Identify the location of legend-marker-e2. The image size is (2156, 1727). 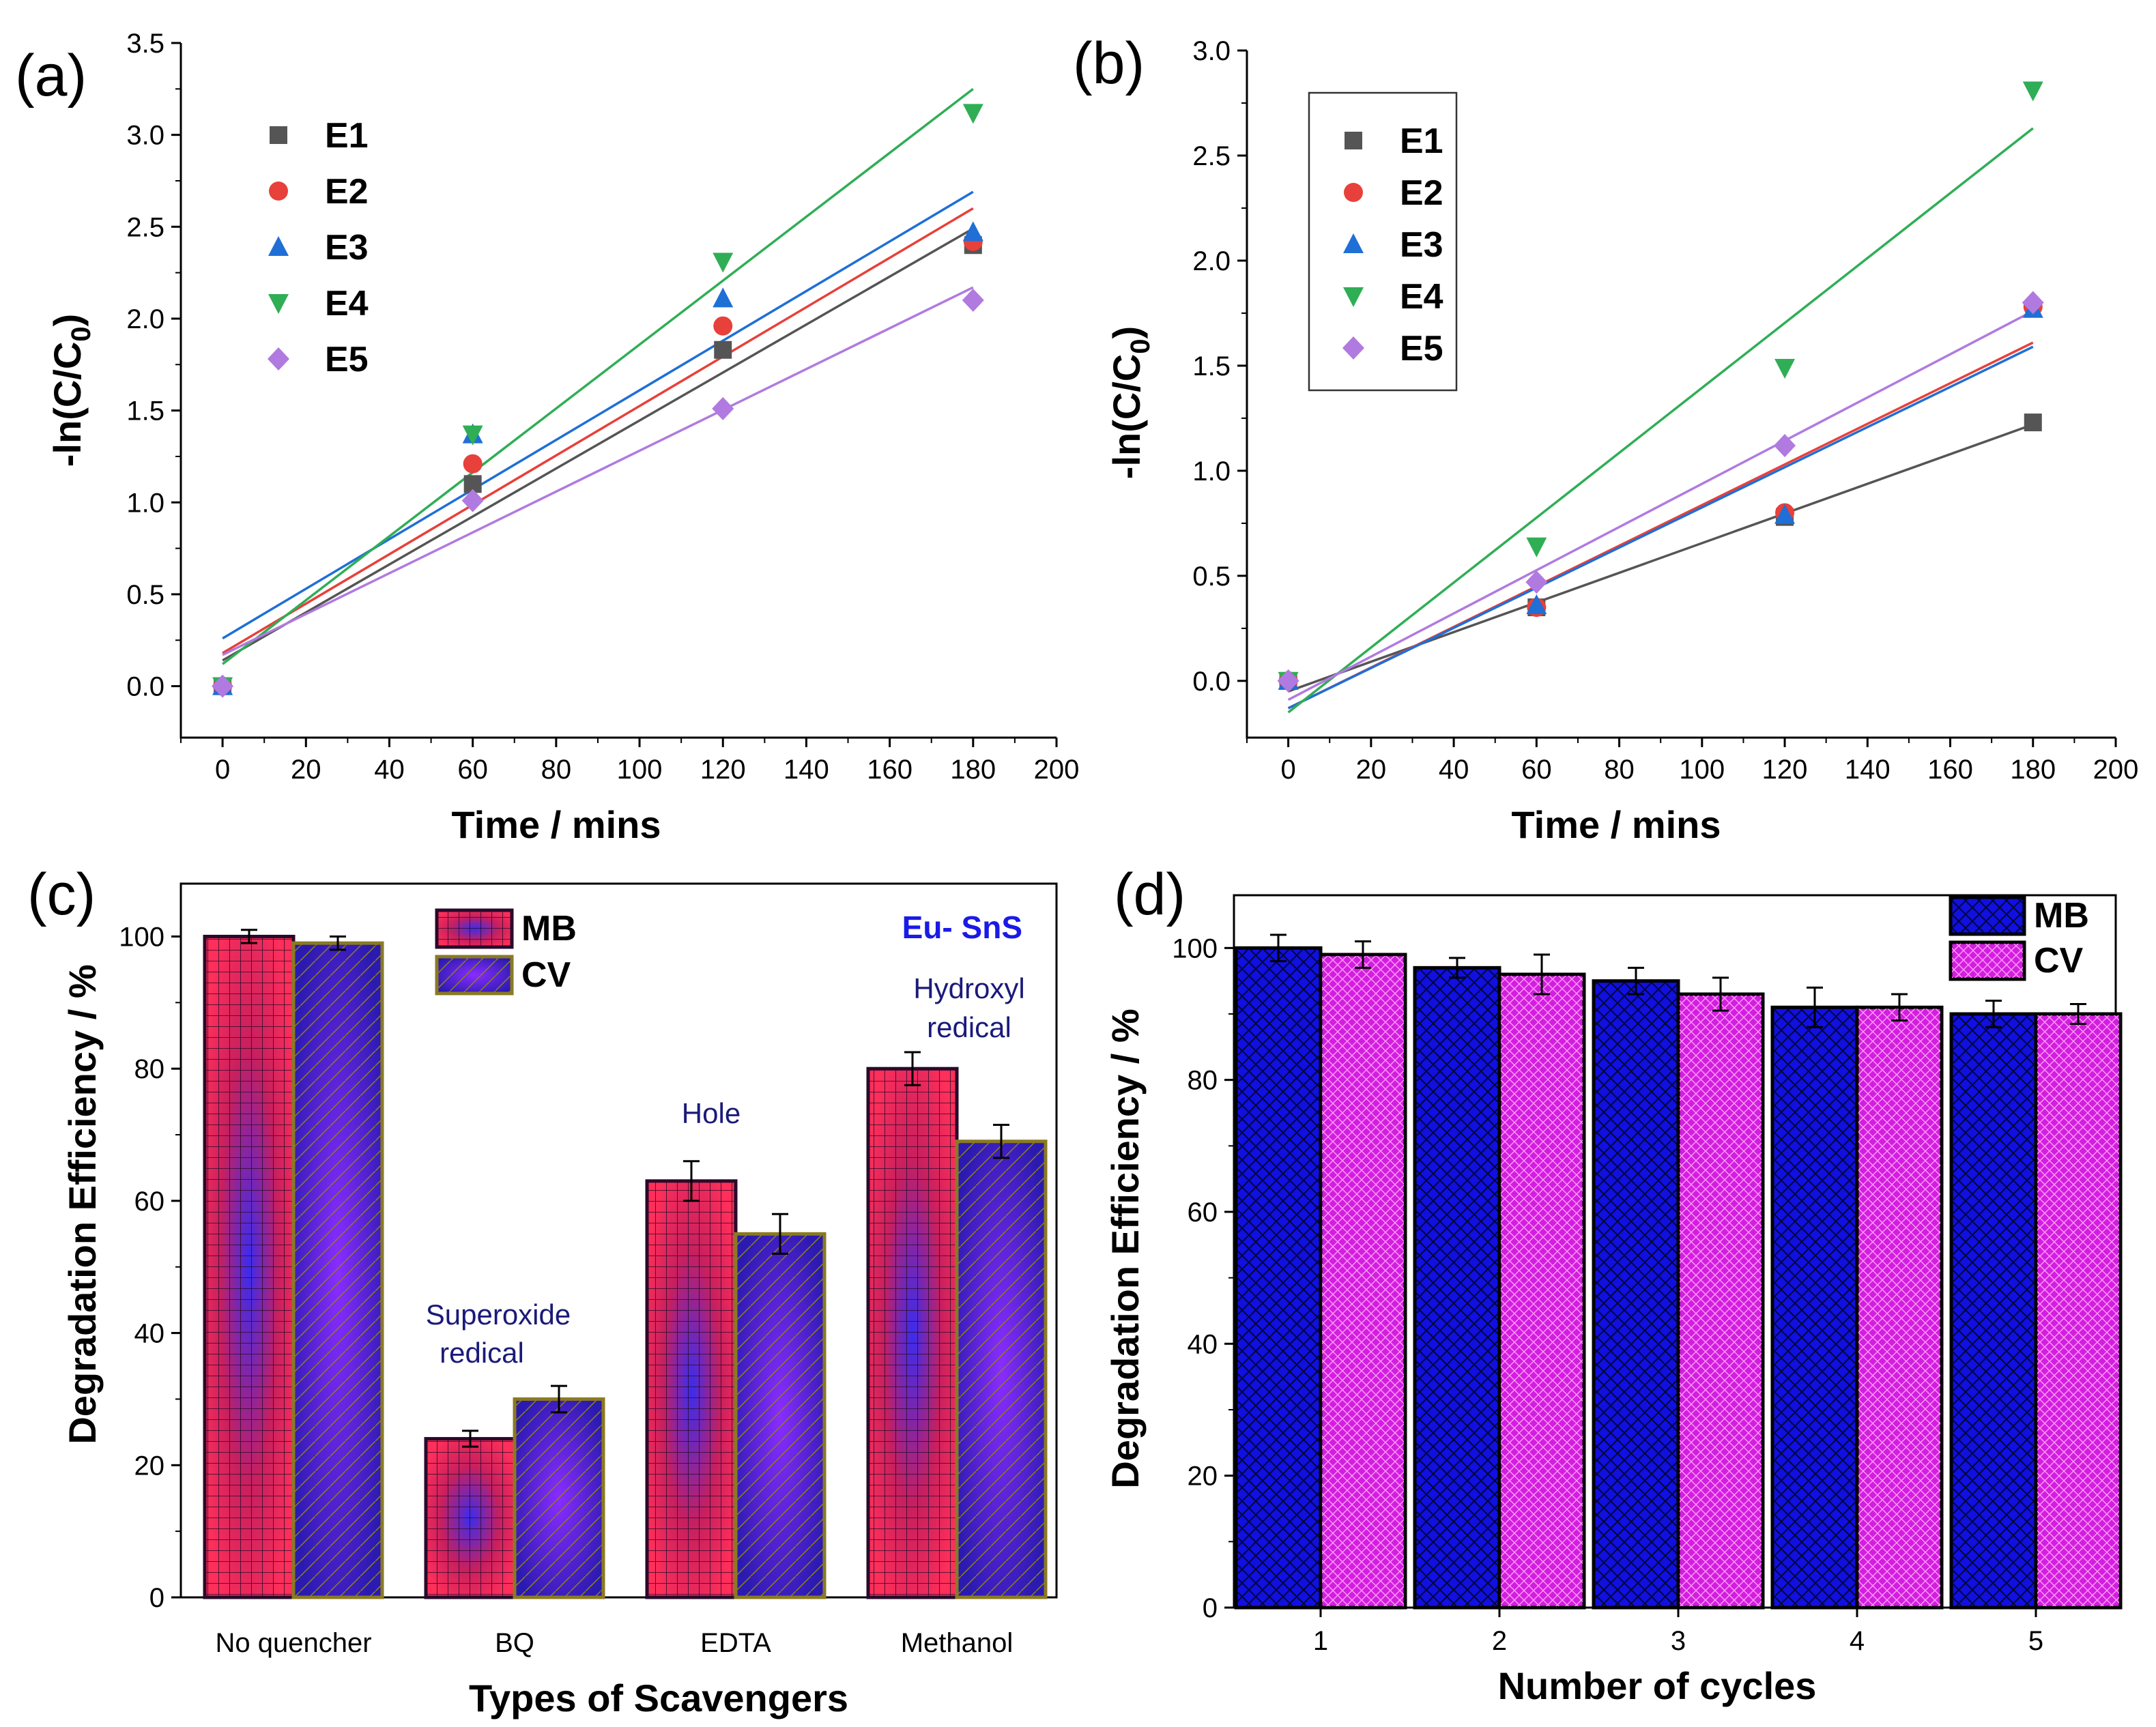
(278, 191).